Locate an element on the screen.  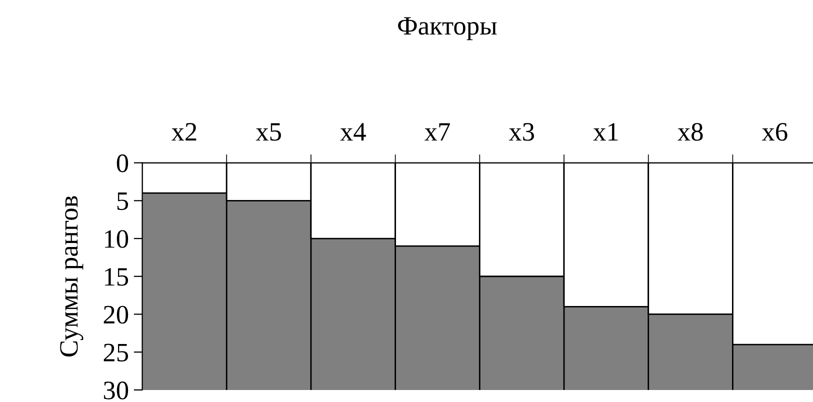
y-tick-label: 5 is located at coordinates (122, 201).